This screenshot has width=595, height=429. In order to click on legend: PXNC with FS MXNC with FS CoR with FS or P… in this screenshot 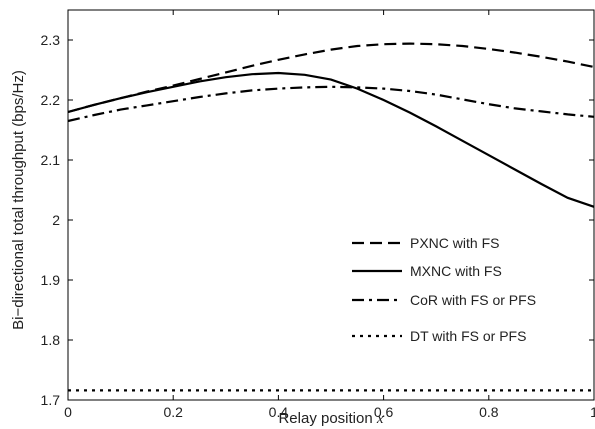, I will do `click(444, 289)`.